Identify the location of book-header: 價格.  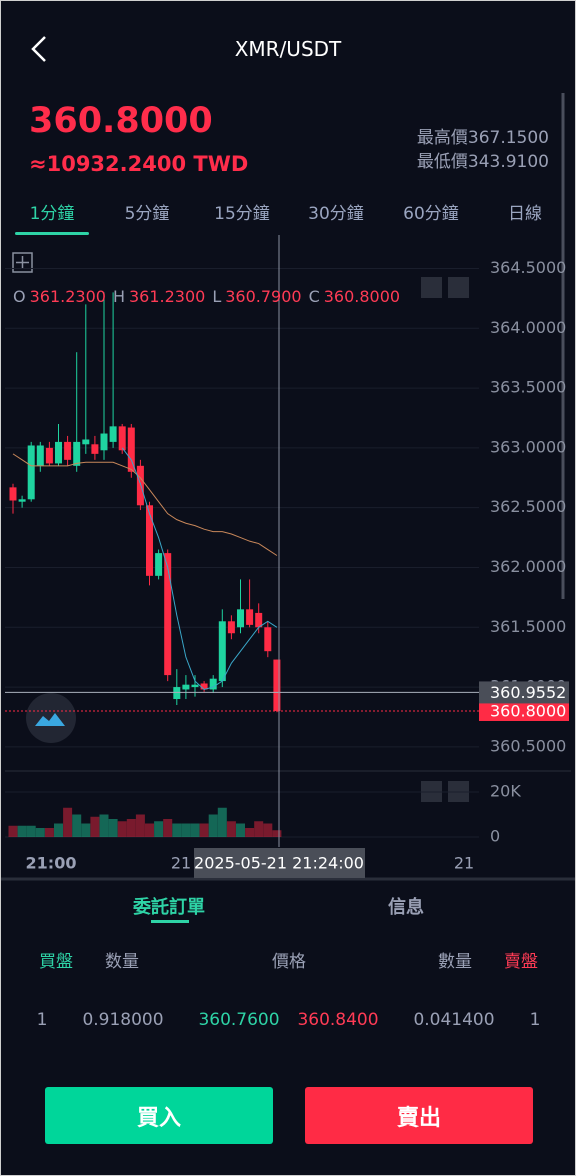
(289, 962).